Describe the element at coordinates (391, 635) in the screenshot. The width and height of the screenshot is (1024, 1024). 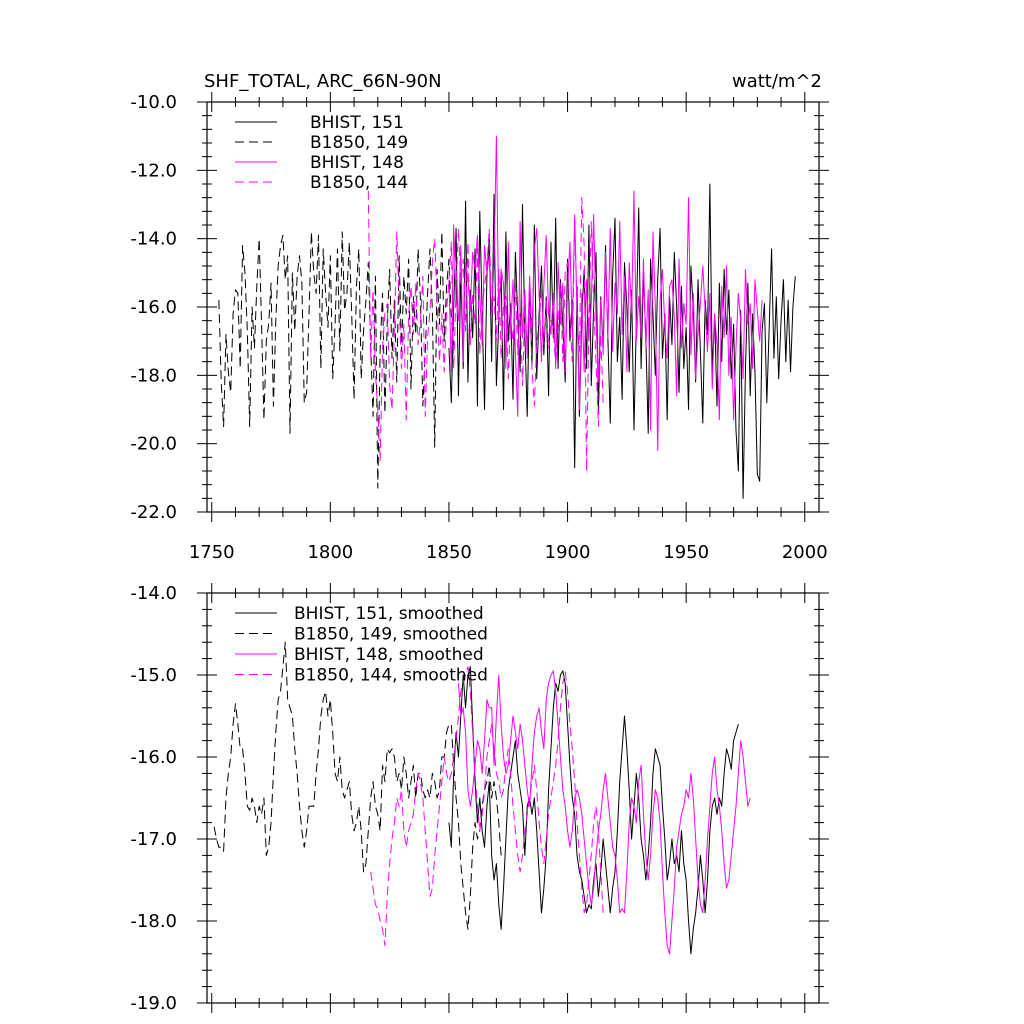
I see `legend-label: B1850, 149, smoothed` at that location.